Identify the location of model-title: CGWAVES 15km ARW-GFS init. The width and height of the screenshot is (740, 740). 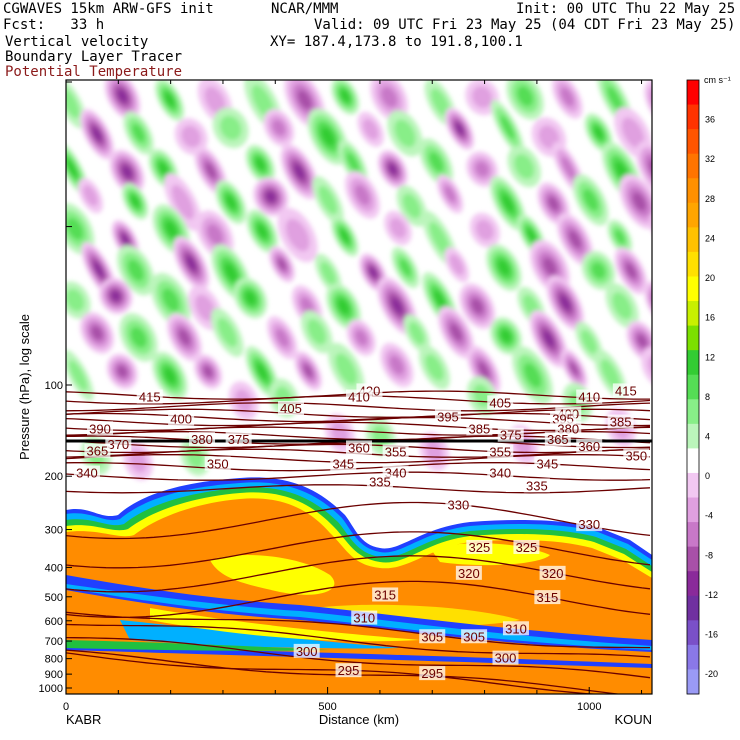
(108, 9).